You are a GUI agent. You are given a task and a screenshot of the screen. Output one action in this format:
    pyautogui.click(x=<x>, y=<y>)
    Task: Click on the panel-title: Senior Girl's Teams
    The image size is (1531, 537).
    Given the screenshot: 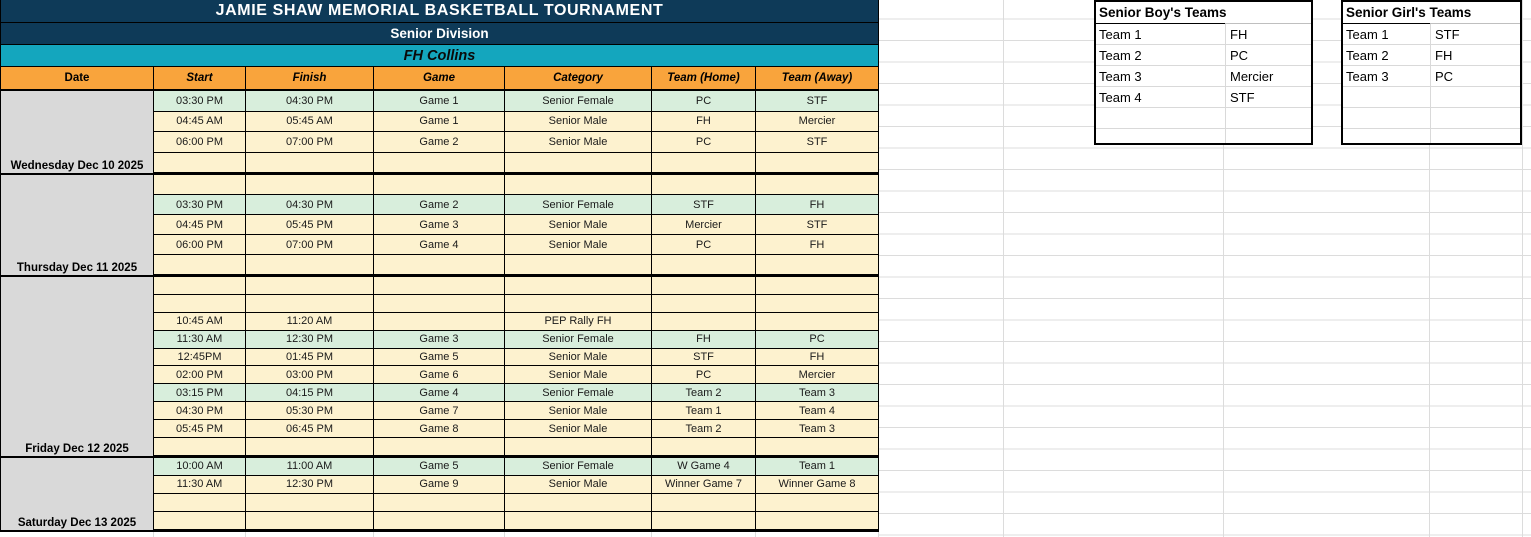 What is the action you would take?
    pyautogui.click(x=1431, y=13)
    